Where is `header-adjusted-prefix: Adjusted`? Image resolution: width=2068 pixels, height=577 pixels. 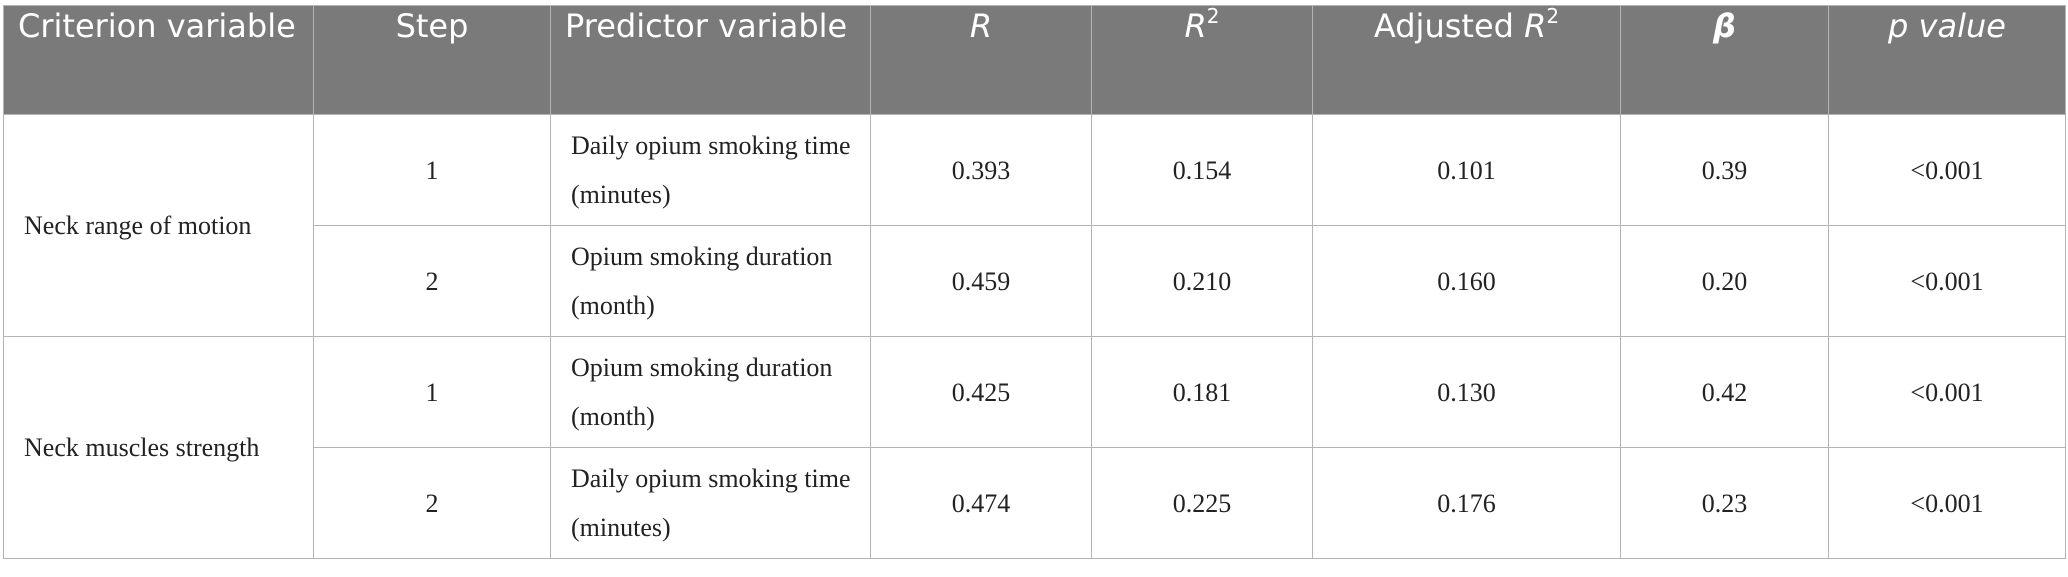 header-adjusted-prefix: Adjusted is located at coordinates (1449, 26).